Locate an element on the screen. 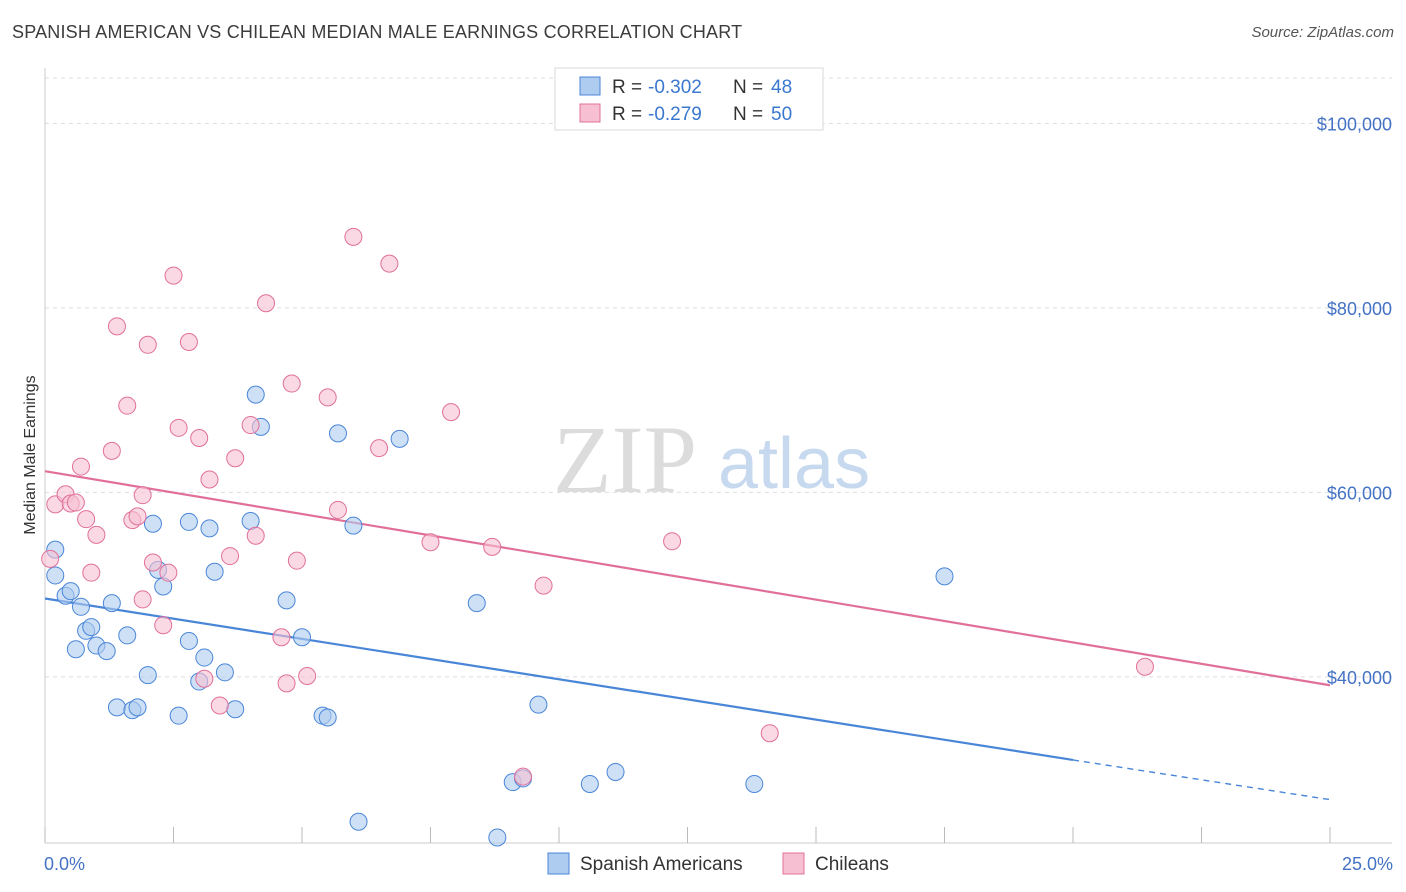  trend-line-extension is located at coordinates (1201, 780).